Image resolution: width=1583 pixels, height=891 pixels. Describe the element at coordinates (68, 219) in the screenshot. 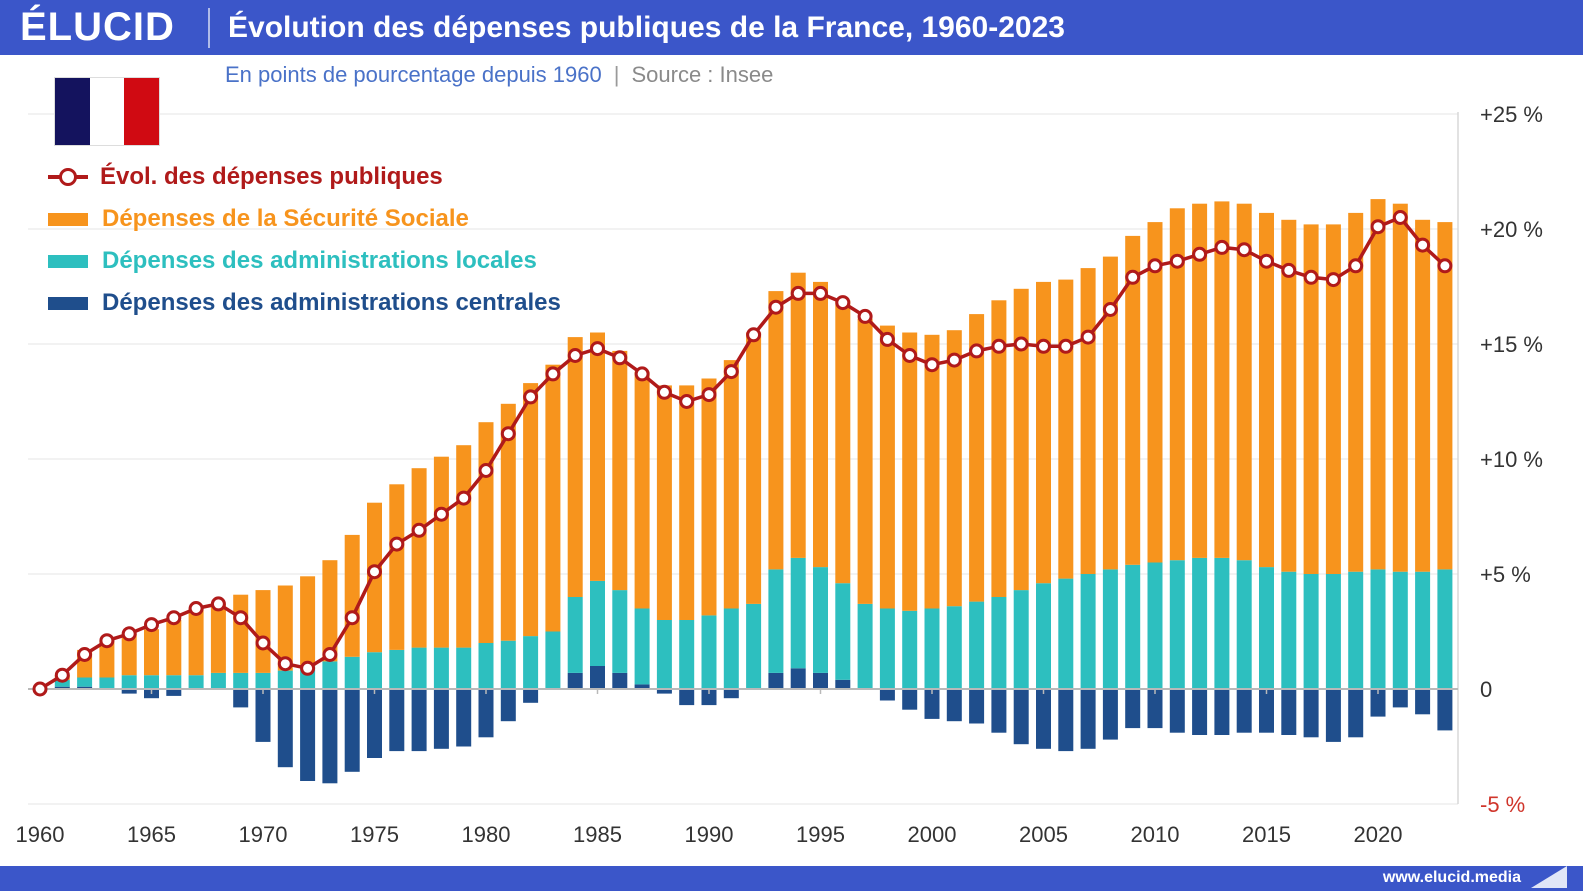

I see `legend-swatch-secu` at that location.